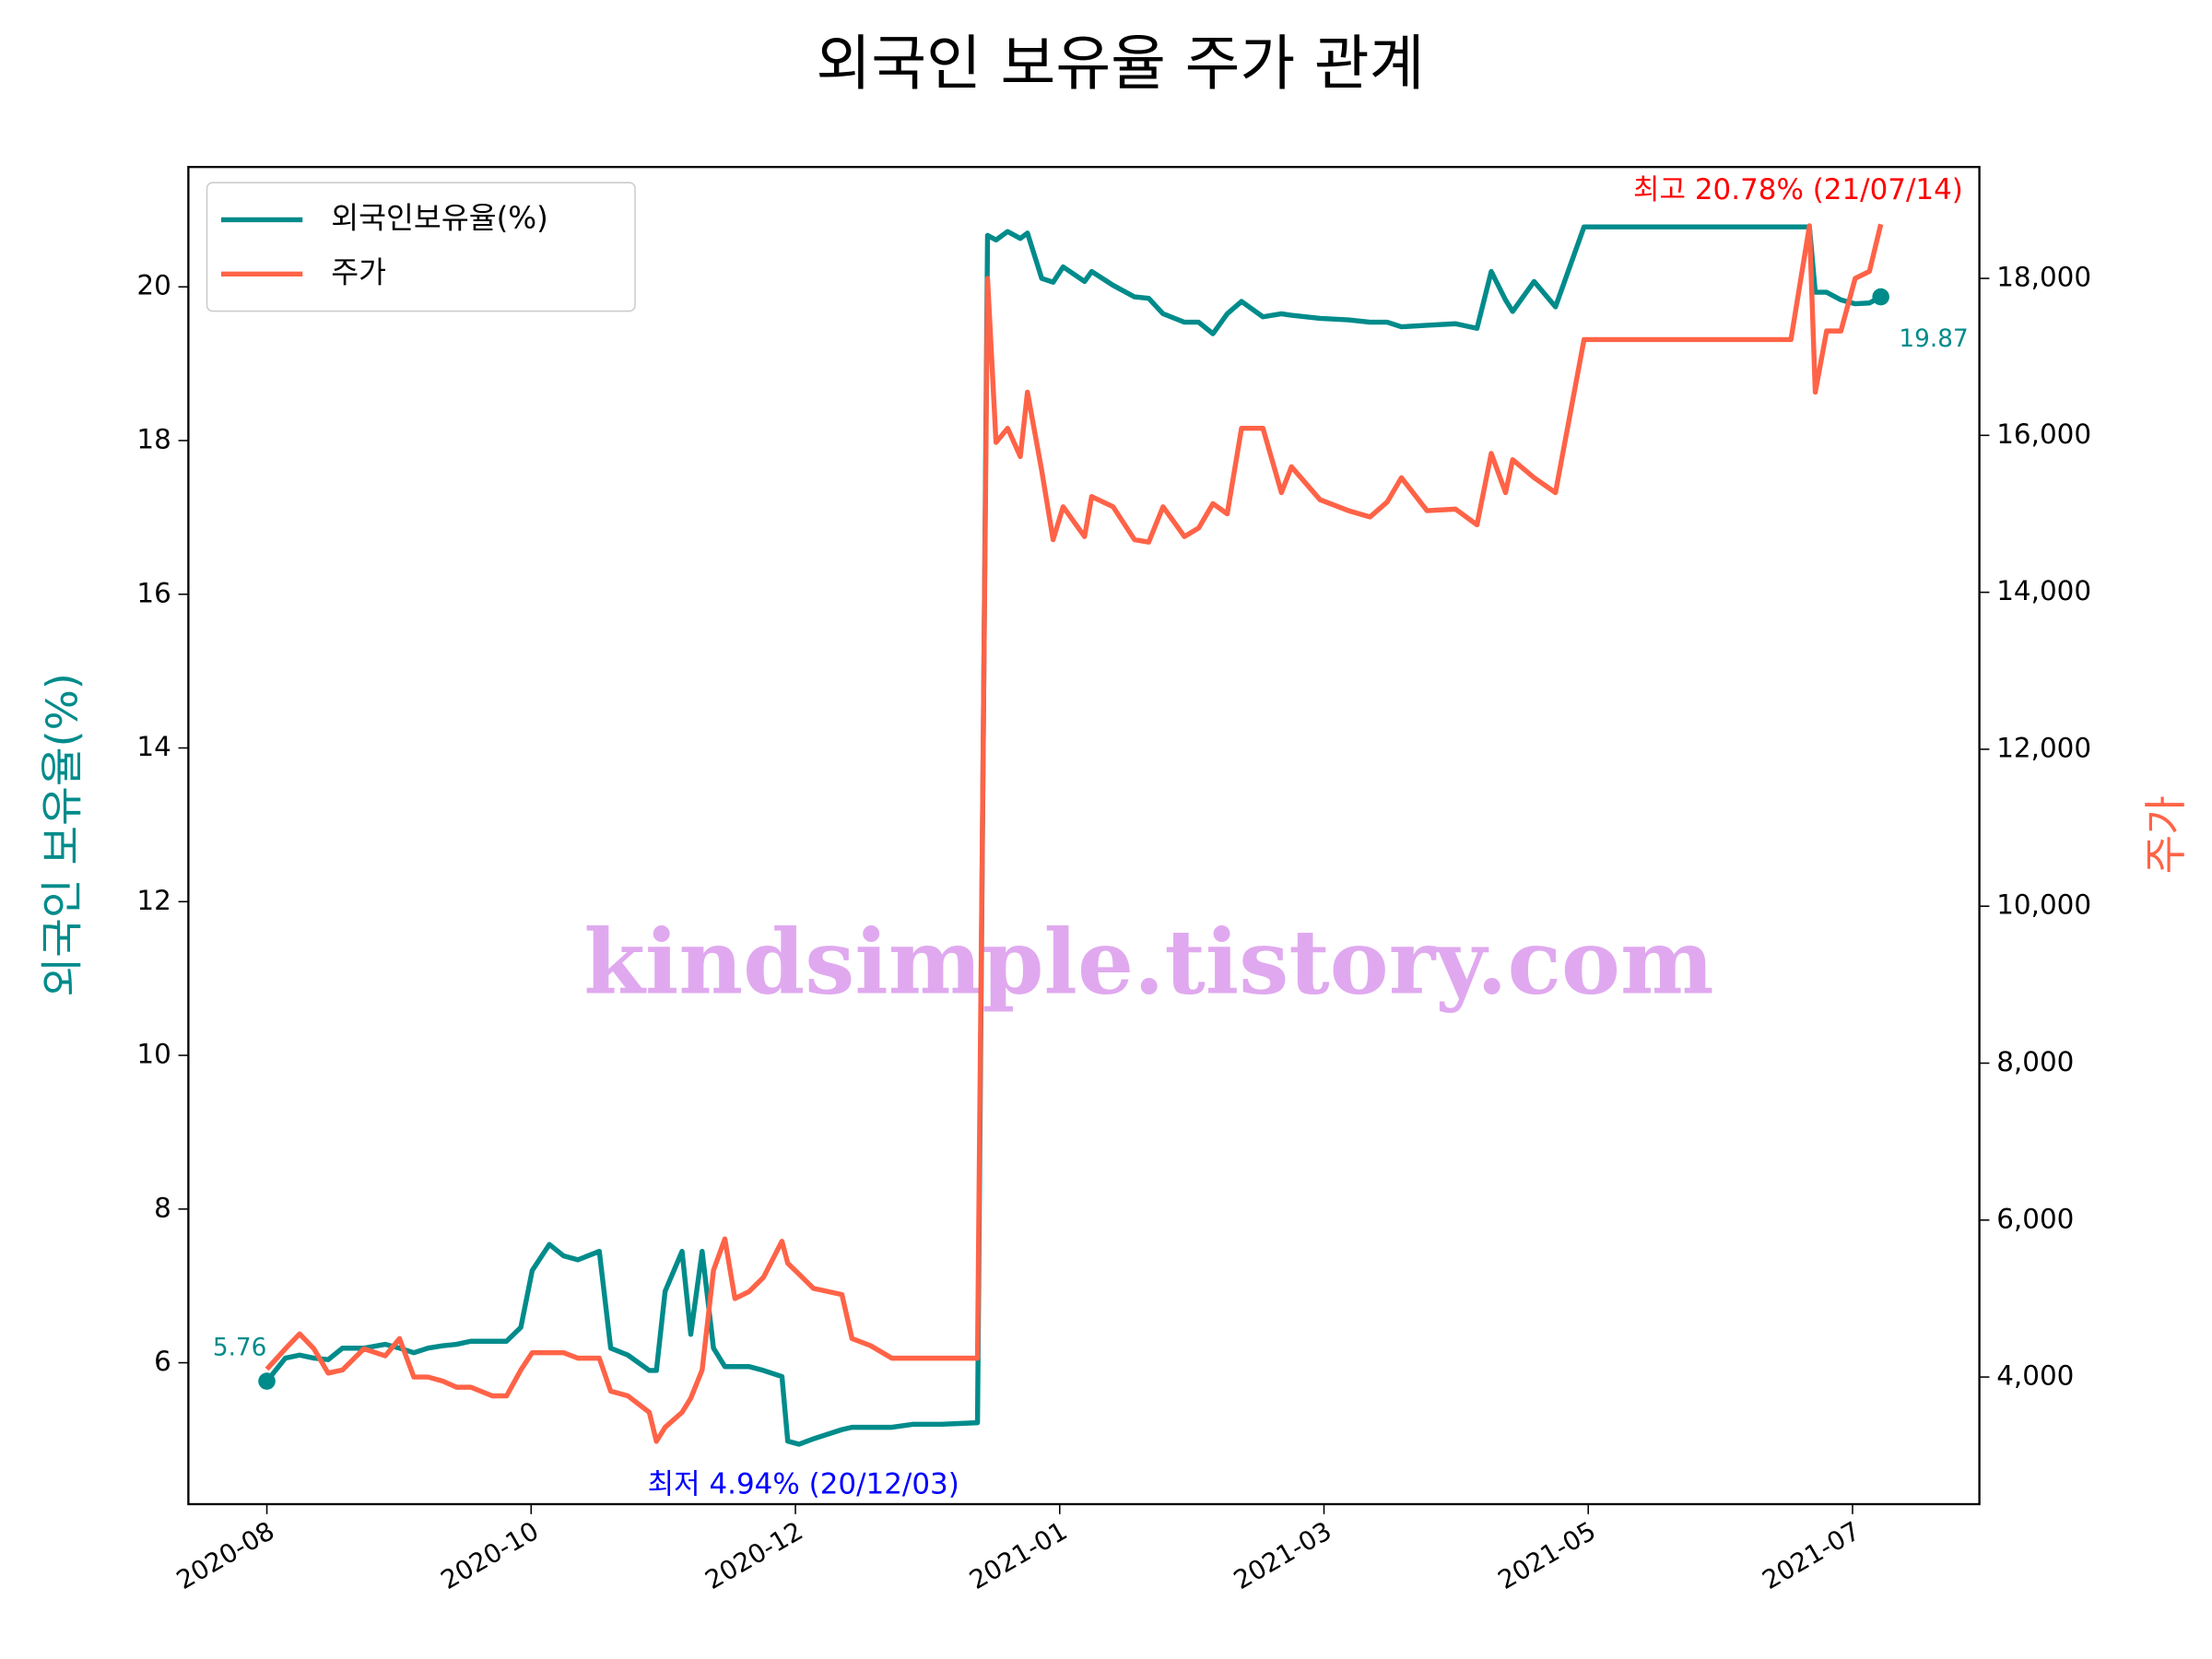  I want to click on y-tick-label: 18, so click(153, 438).